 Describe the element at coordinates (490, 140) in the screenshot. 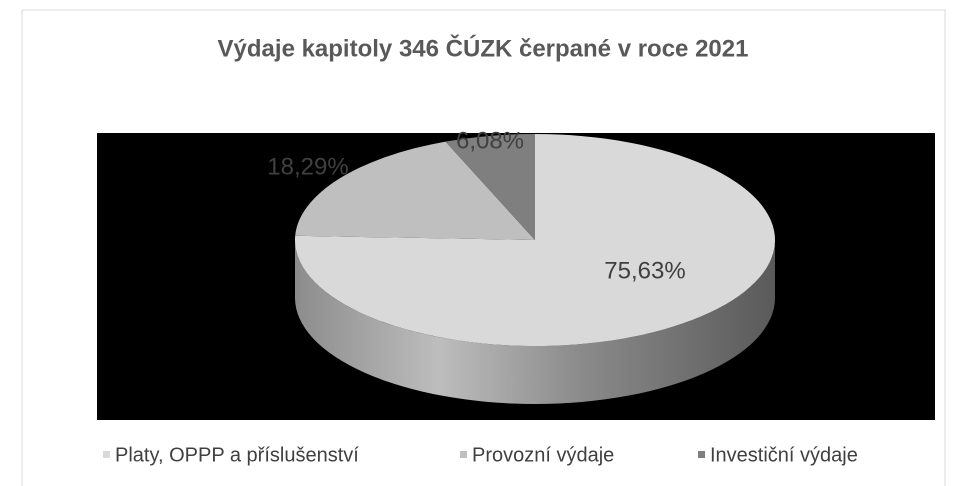

I see `data-label: 6,08%` at that location.